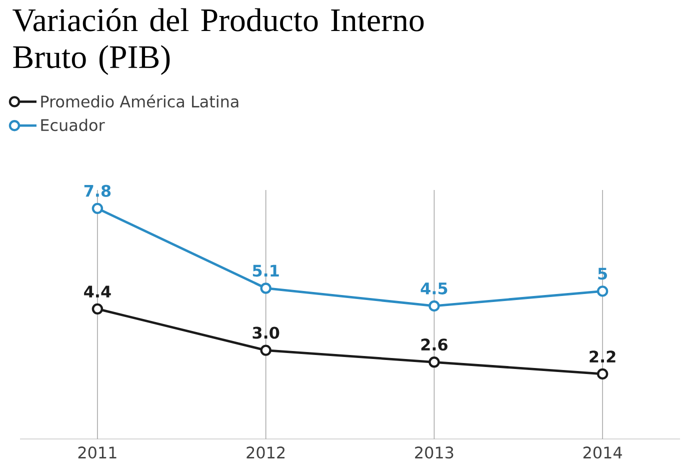 Image resolution: width=696 pixels, height=468 pixels. What do you see at coordinates (434, 288) in the screenshot?
I see `data-label: 4.5` at bounding box center [434, 288].